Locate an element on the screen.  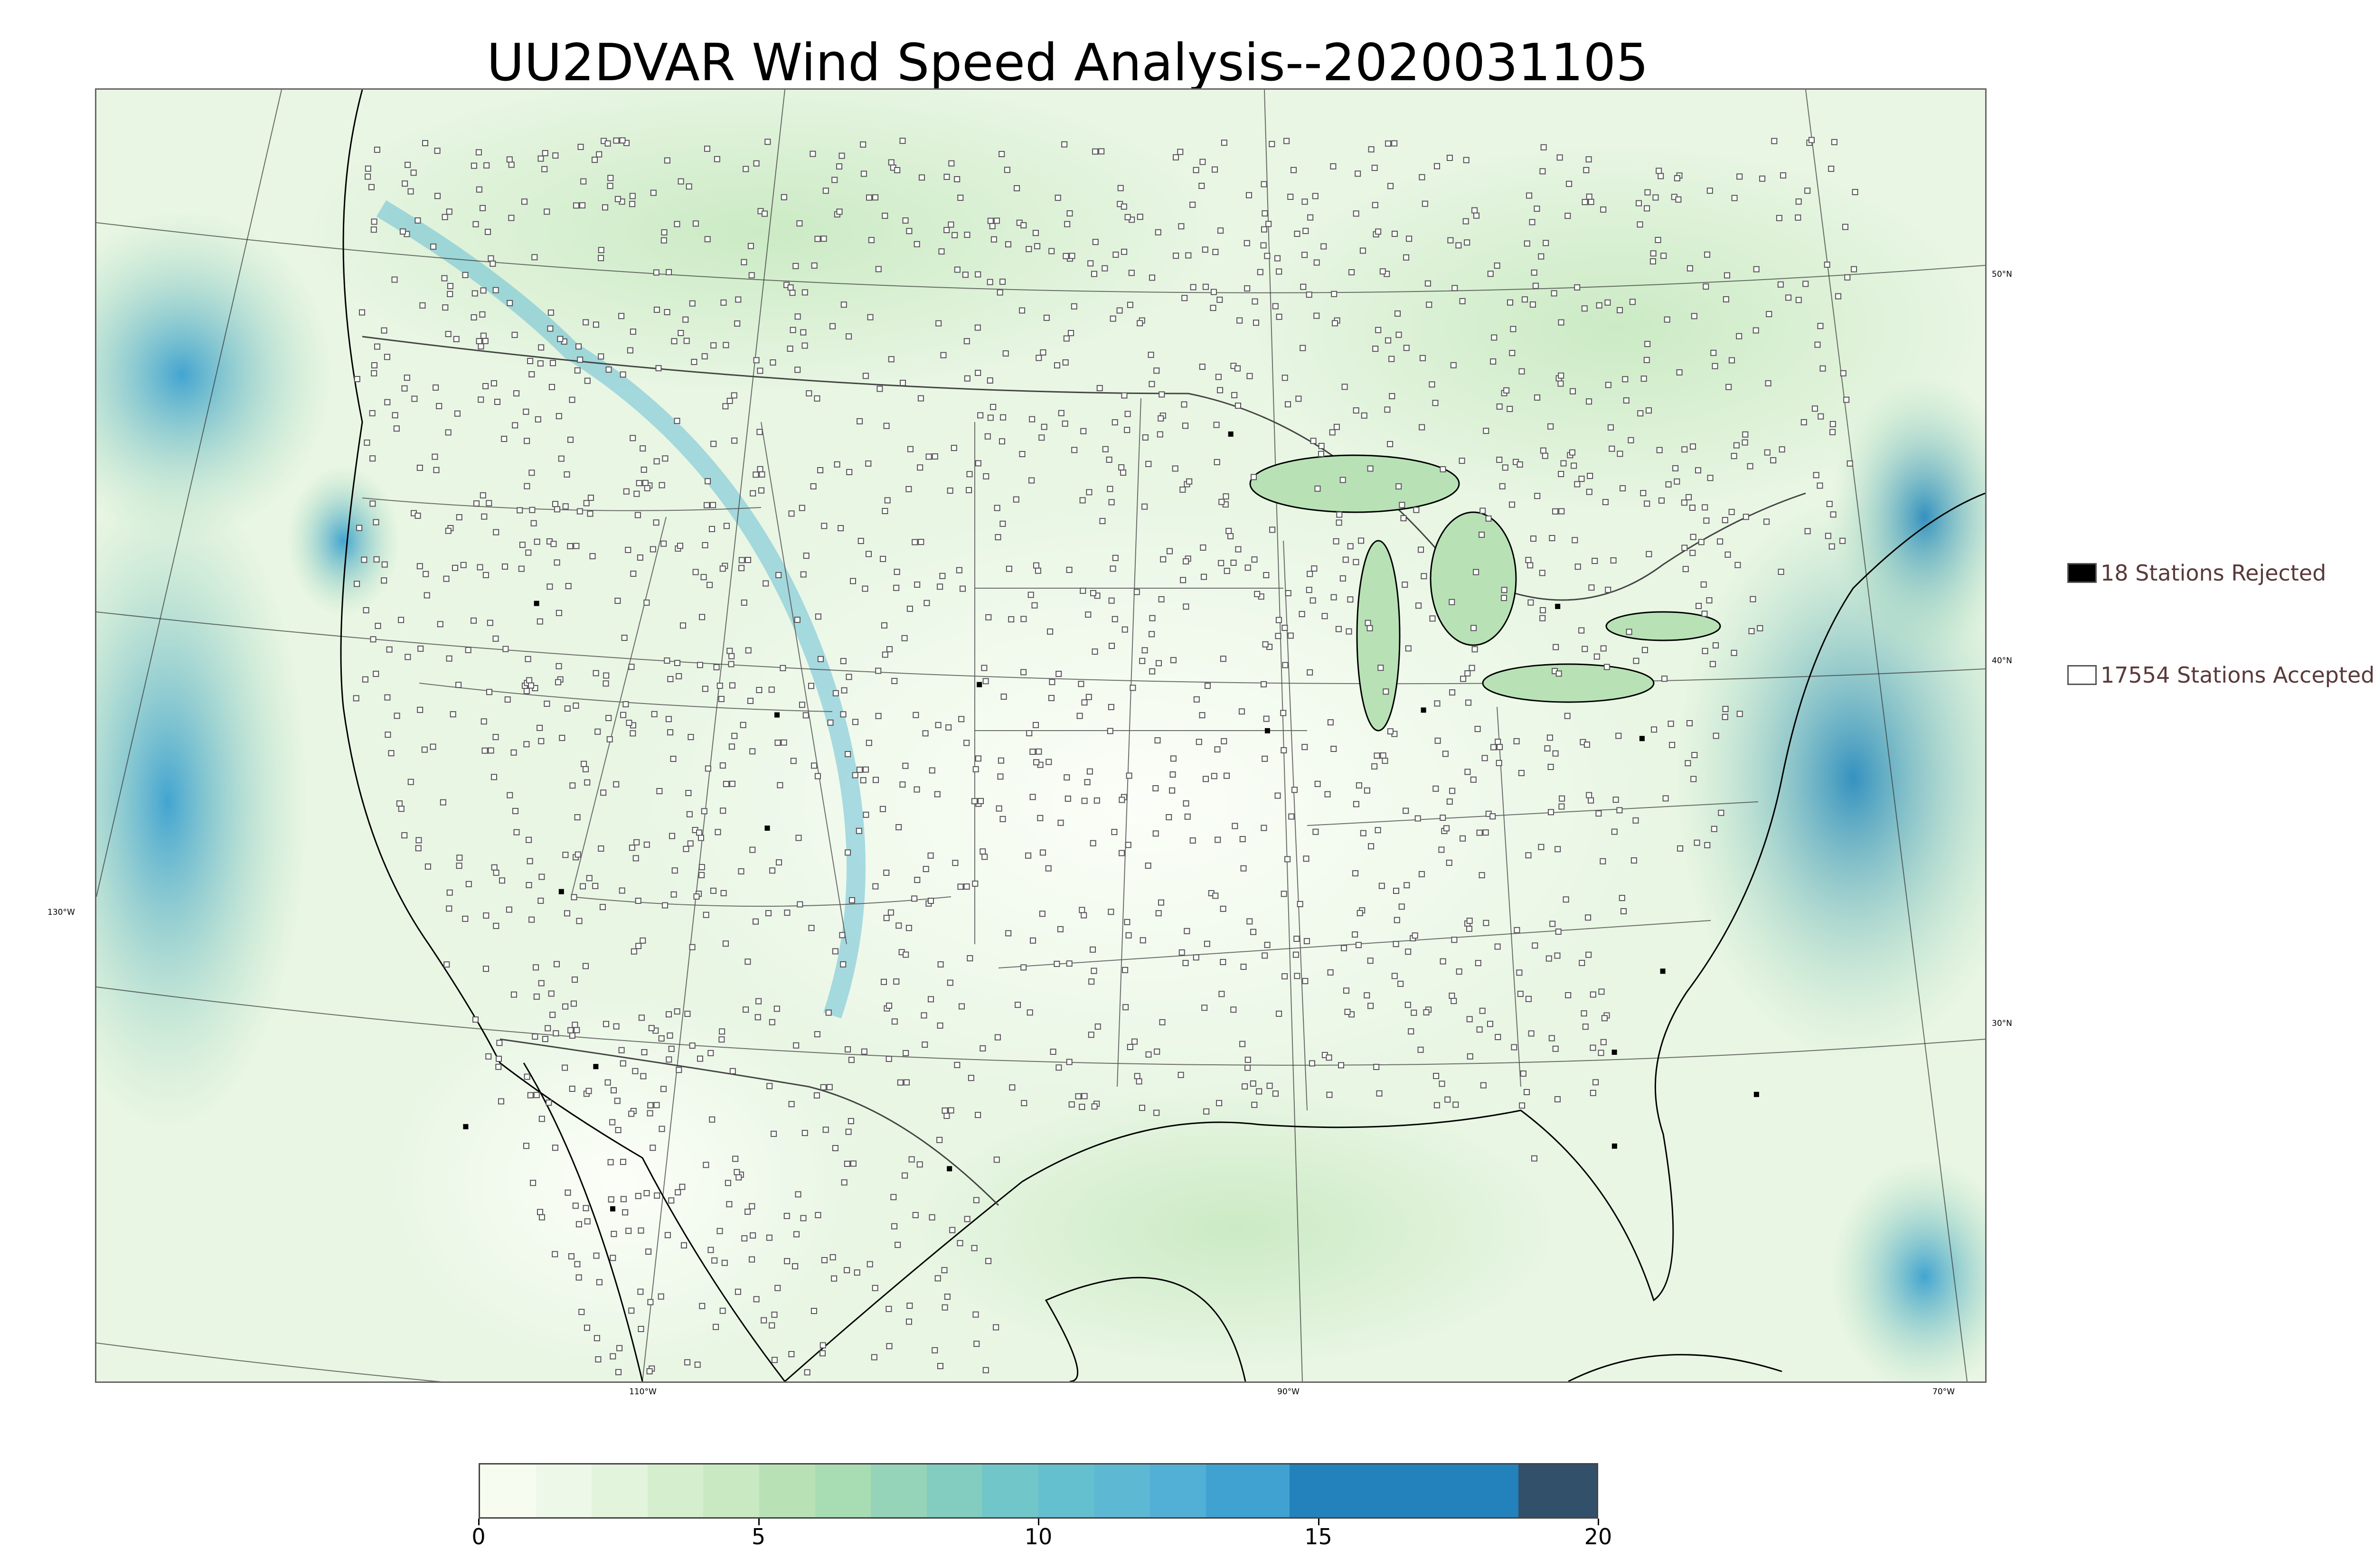
rejected-station-marker is located at coordinates (466, 1126).